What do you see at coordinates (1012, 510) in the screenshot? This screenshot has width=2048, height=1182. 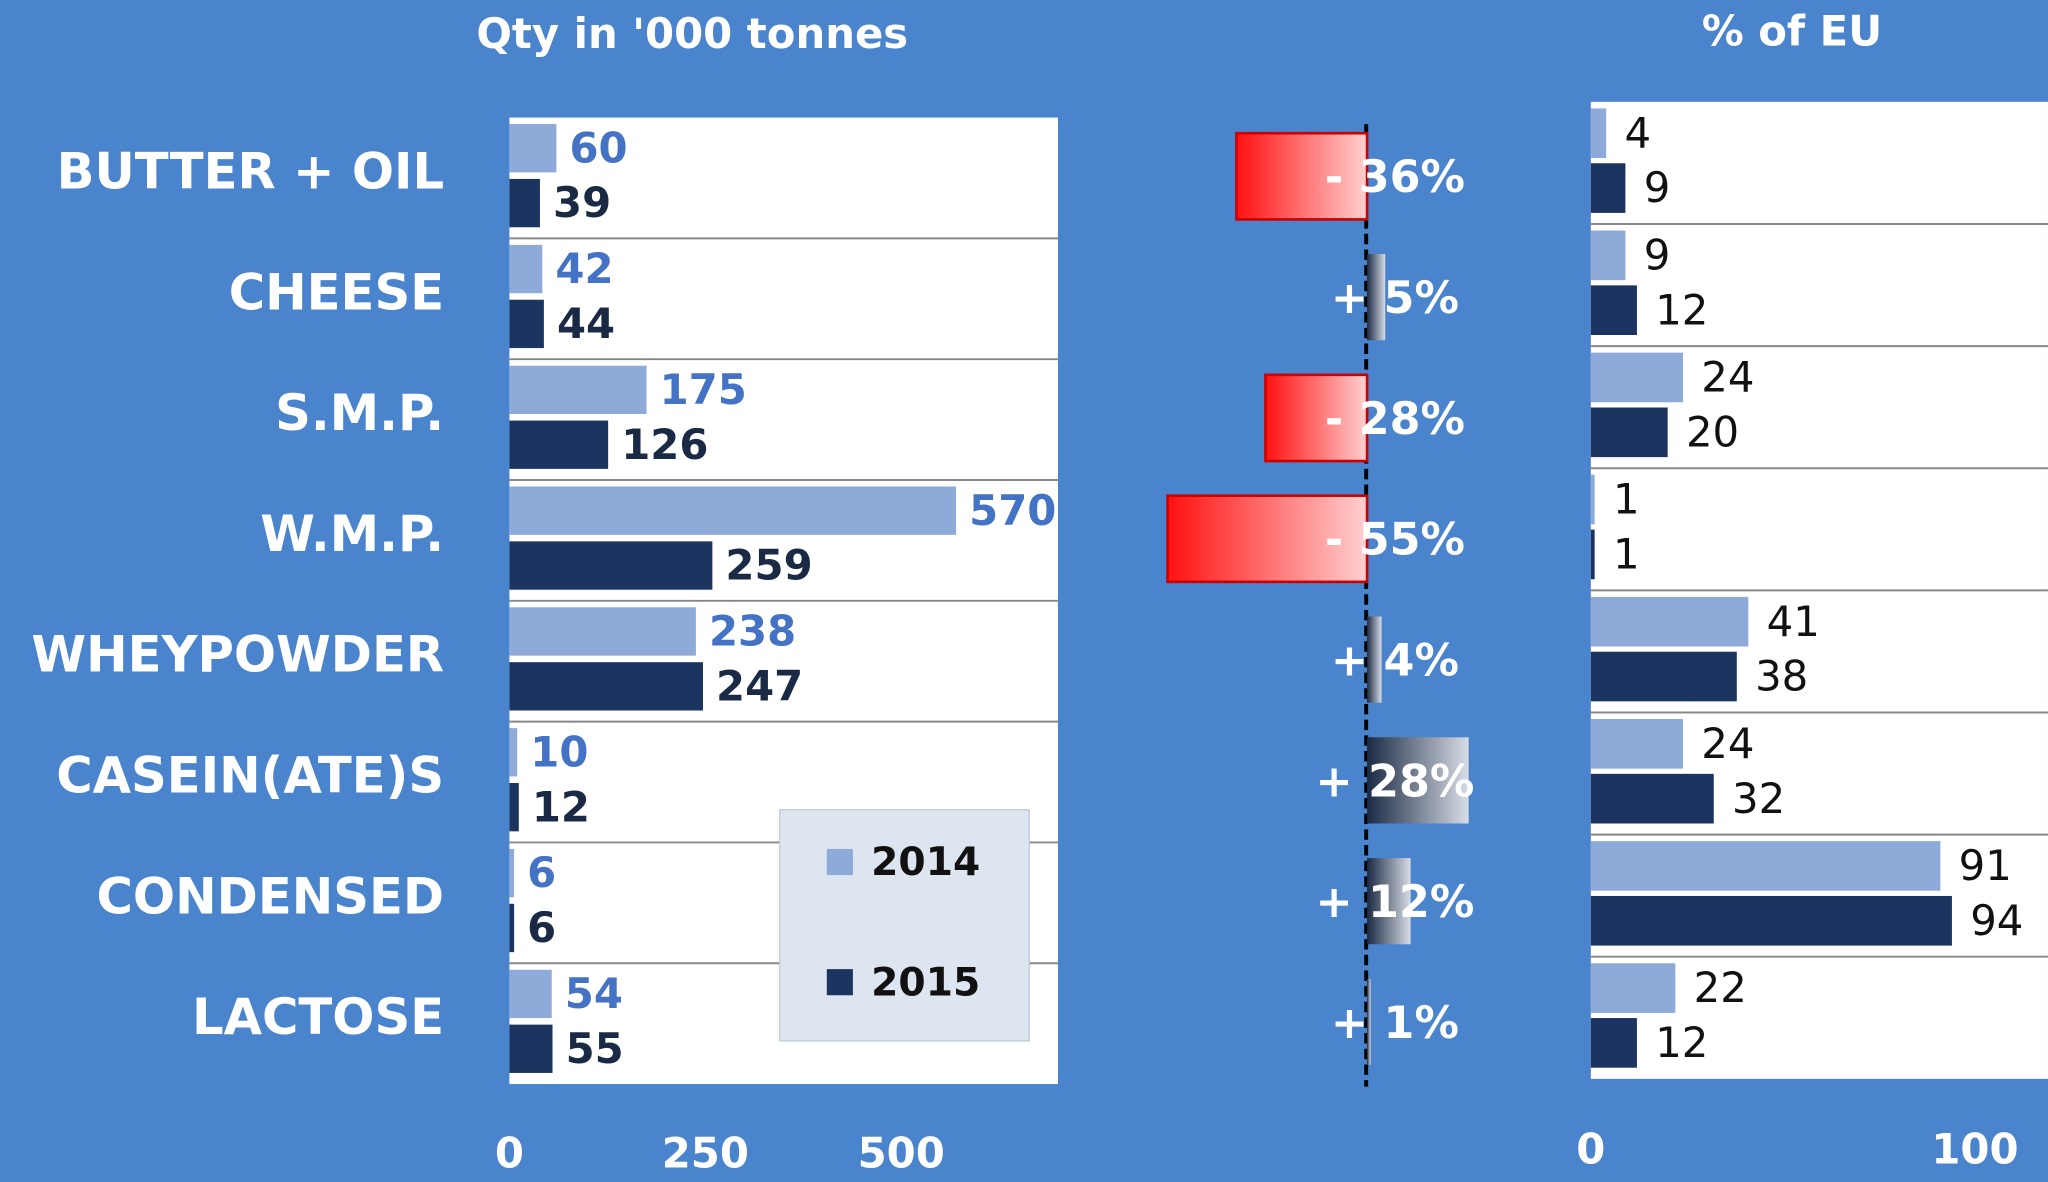 I see `value-label: 570` at bounding box center [1012, 510].